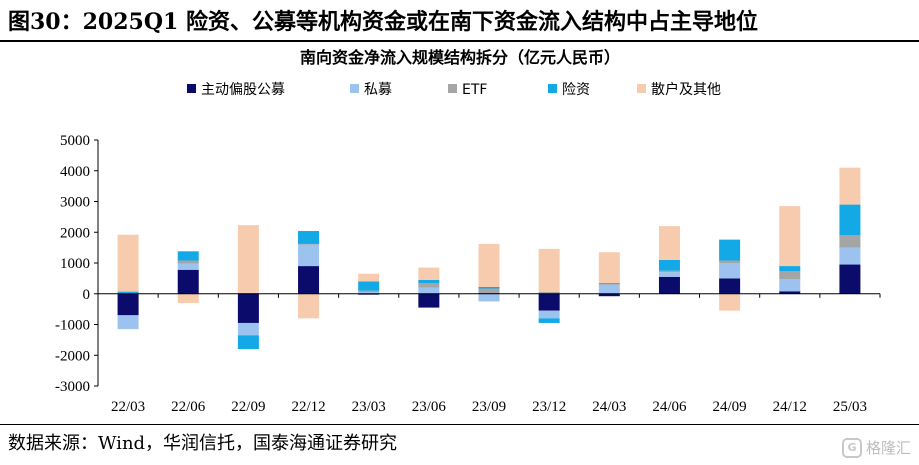 The width and height of the screenshot is (919, 465). I want to click on x-tick-label: 22/12, so click(308, 407).